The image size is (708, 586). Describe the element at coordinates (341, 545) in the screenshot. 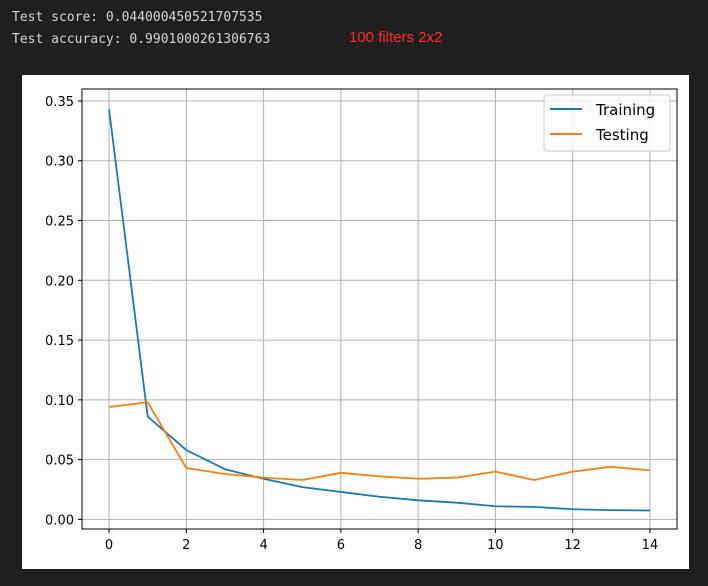

I see `x-tick-label: 6` at that location.